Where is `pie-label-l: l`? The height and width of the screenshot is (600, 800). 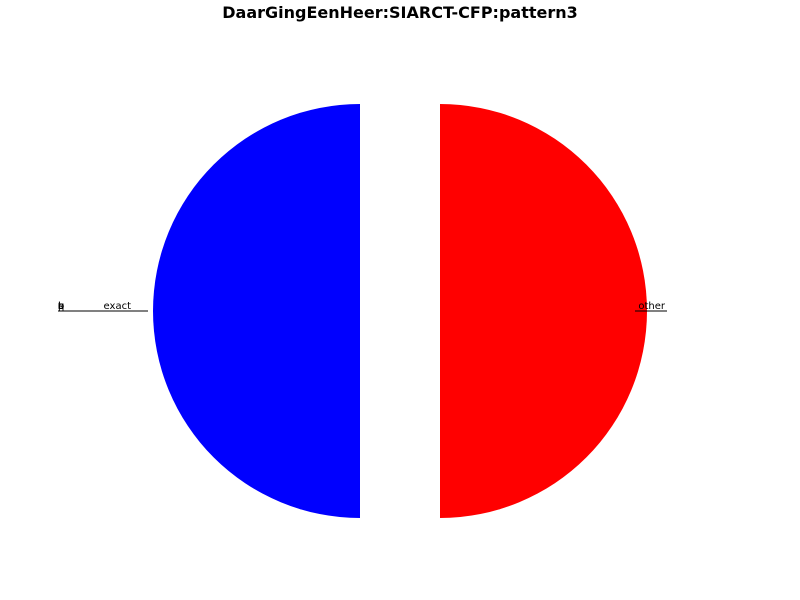 pie-label-l: l is located at coordinates (59, 306).